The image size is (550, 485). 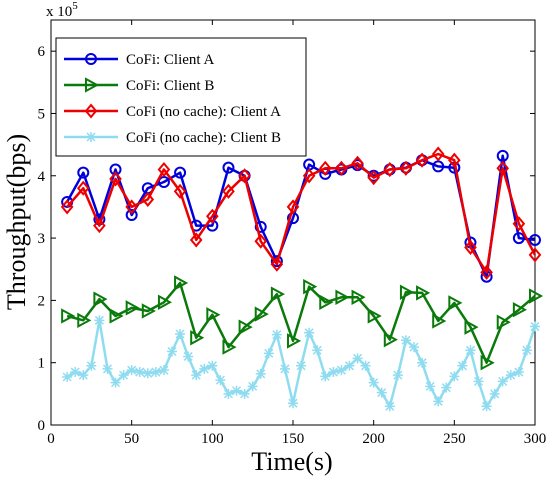 What do you see at coordinates (42, 426) in the screenshot?
I see `y-tick-label: 0` at bounding box center [42, 426].